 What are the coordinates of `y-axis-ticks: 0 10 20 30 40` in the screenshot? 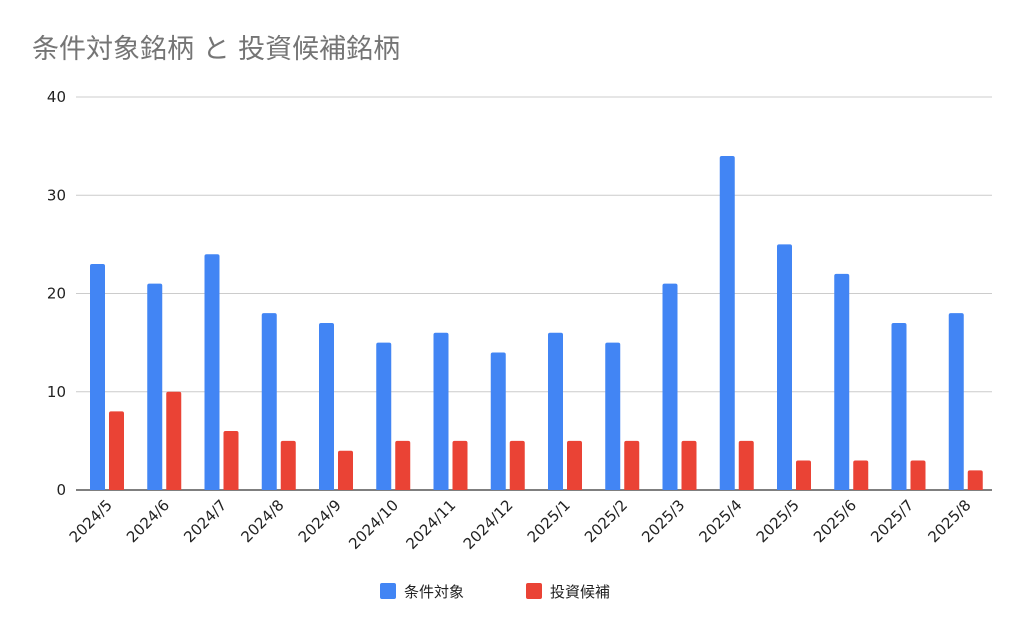 It's located at (56, 293).